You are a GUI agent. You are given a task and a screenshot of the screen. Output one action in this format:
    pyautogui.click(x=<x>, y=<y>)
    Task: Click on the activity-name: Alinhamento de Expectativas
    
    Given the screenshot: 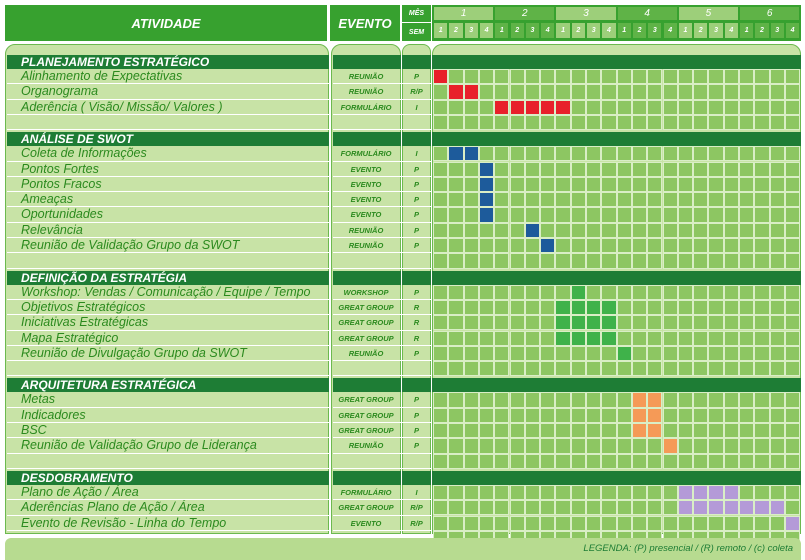 What is the action you would take?
    pyautogui.click(x=102, y=76)
    